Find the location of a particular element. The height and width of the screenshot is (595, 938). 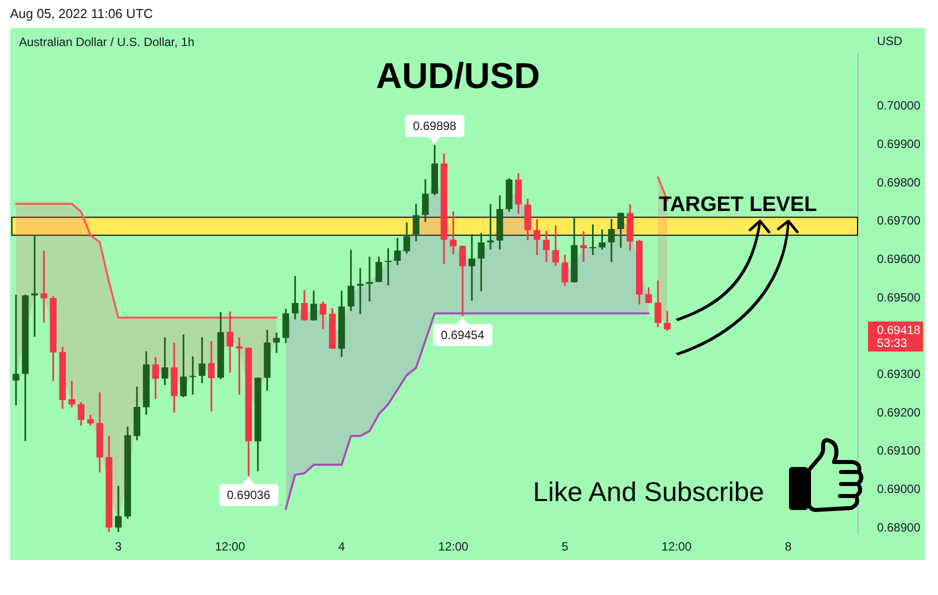

x-tick-label: 5 is located at coordinates (565, 546).